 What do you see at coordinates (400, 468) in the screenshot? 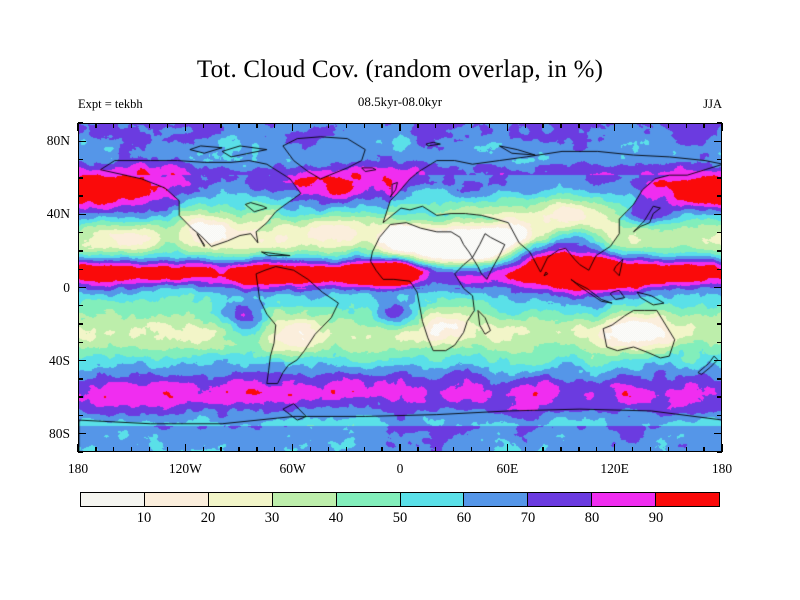
I see `x-axis-label: 0` at bounding box center [400, 468].